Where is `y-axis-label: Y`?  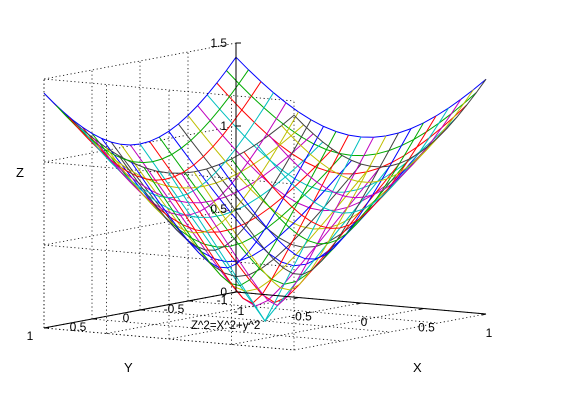
y-axis-label: Y is located at coordinates (128, 367).